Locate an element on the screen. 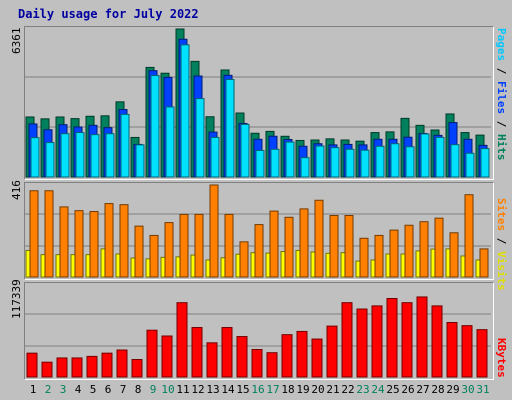 This screenshot has height=400, width=512. day-label: 6 is located at coordinates (108, 389).